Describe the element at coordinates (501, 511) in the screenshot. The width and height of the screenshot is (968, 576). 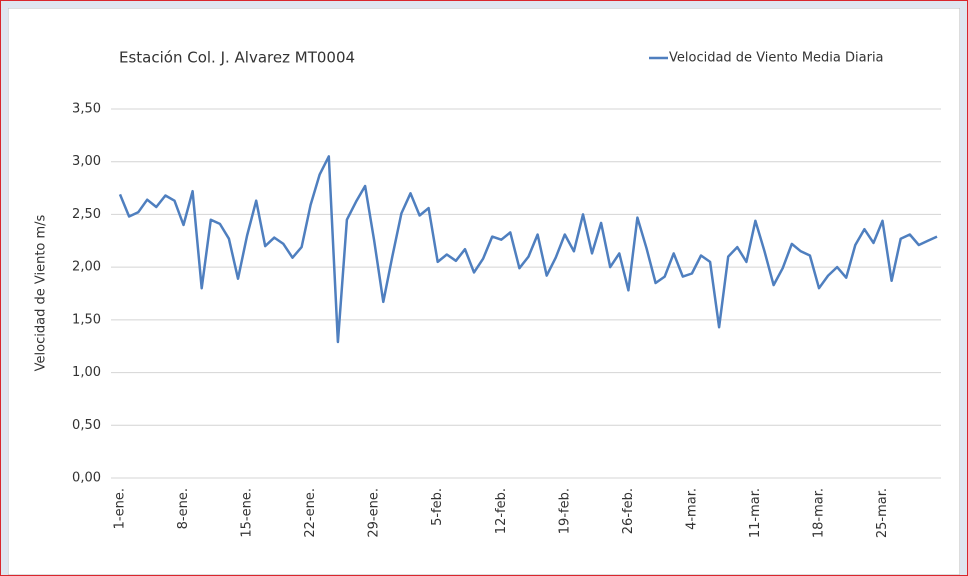
I see `x-tick-label: 12-feb.` at that location.